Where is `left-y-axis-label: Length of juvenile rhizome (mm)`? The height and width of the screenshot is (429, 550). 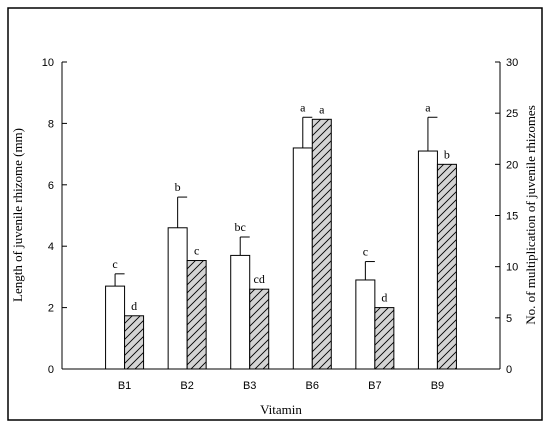
left-y-axis-label: Length of juvenile rhizome (mm) is located at coordinates (17, 215).